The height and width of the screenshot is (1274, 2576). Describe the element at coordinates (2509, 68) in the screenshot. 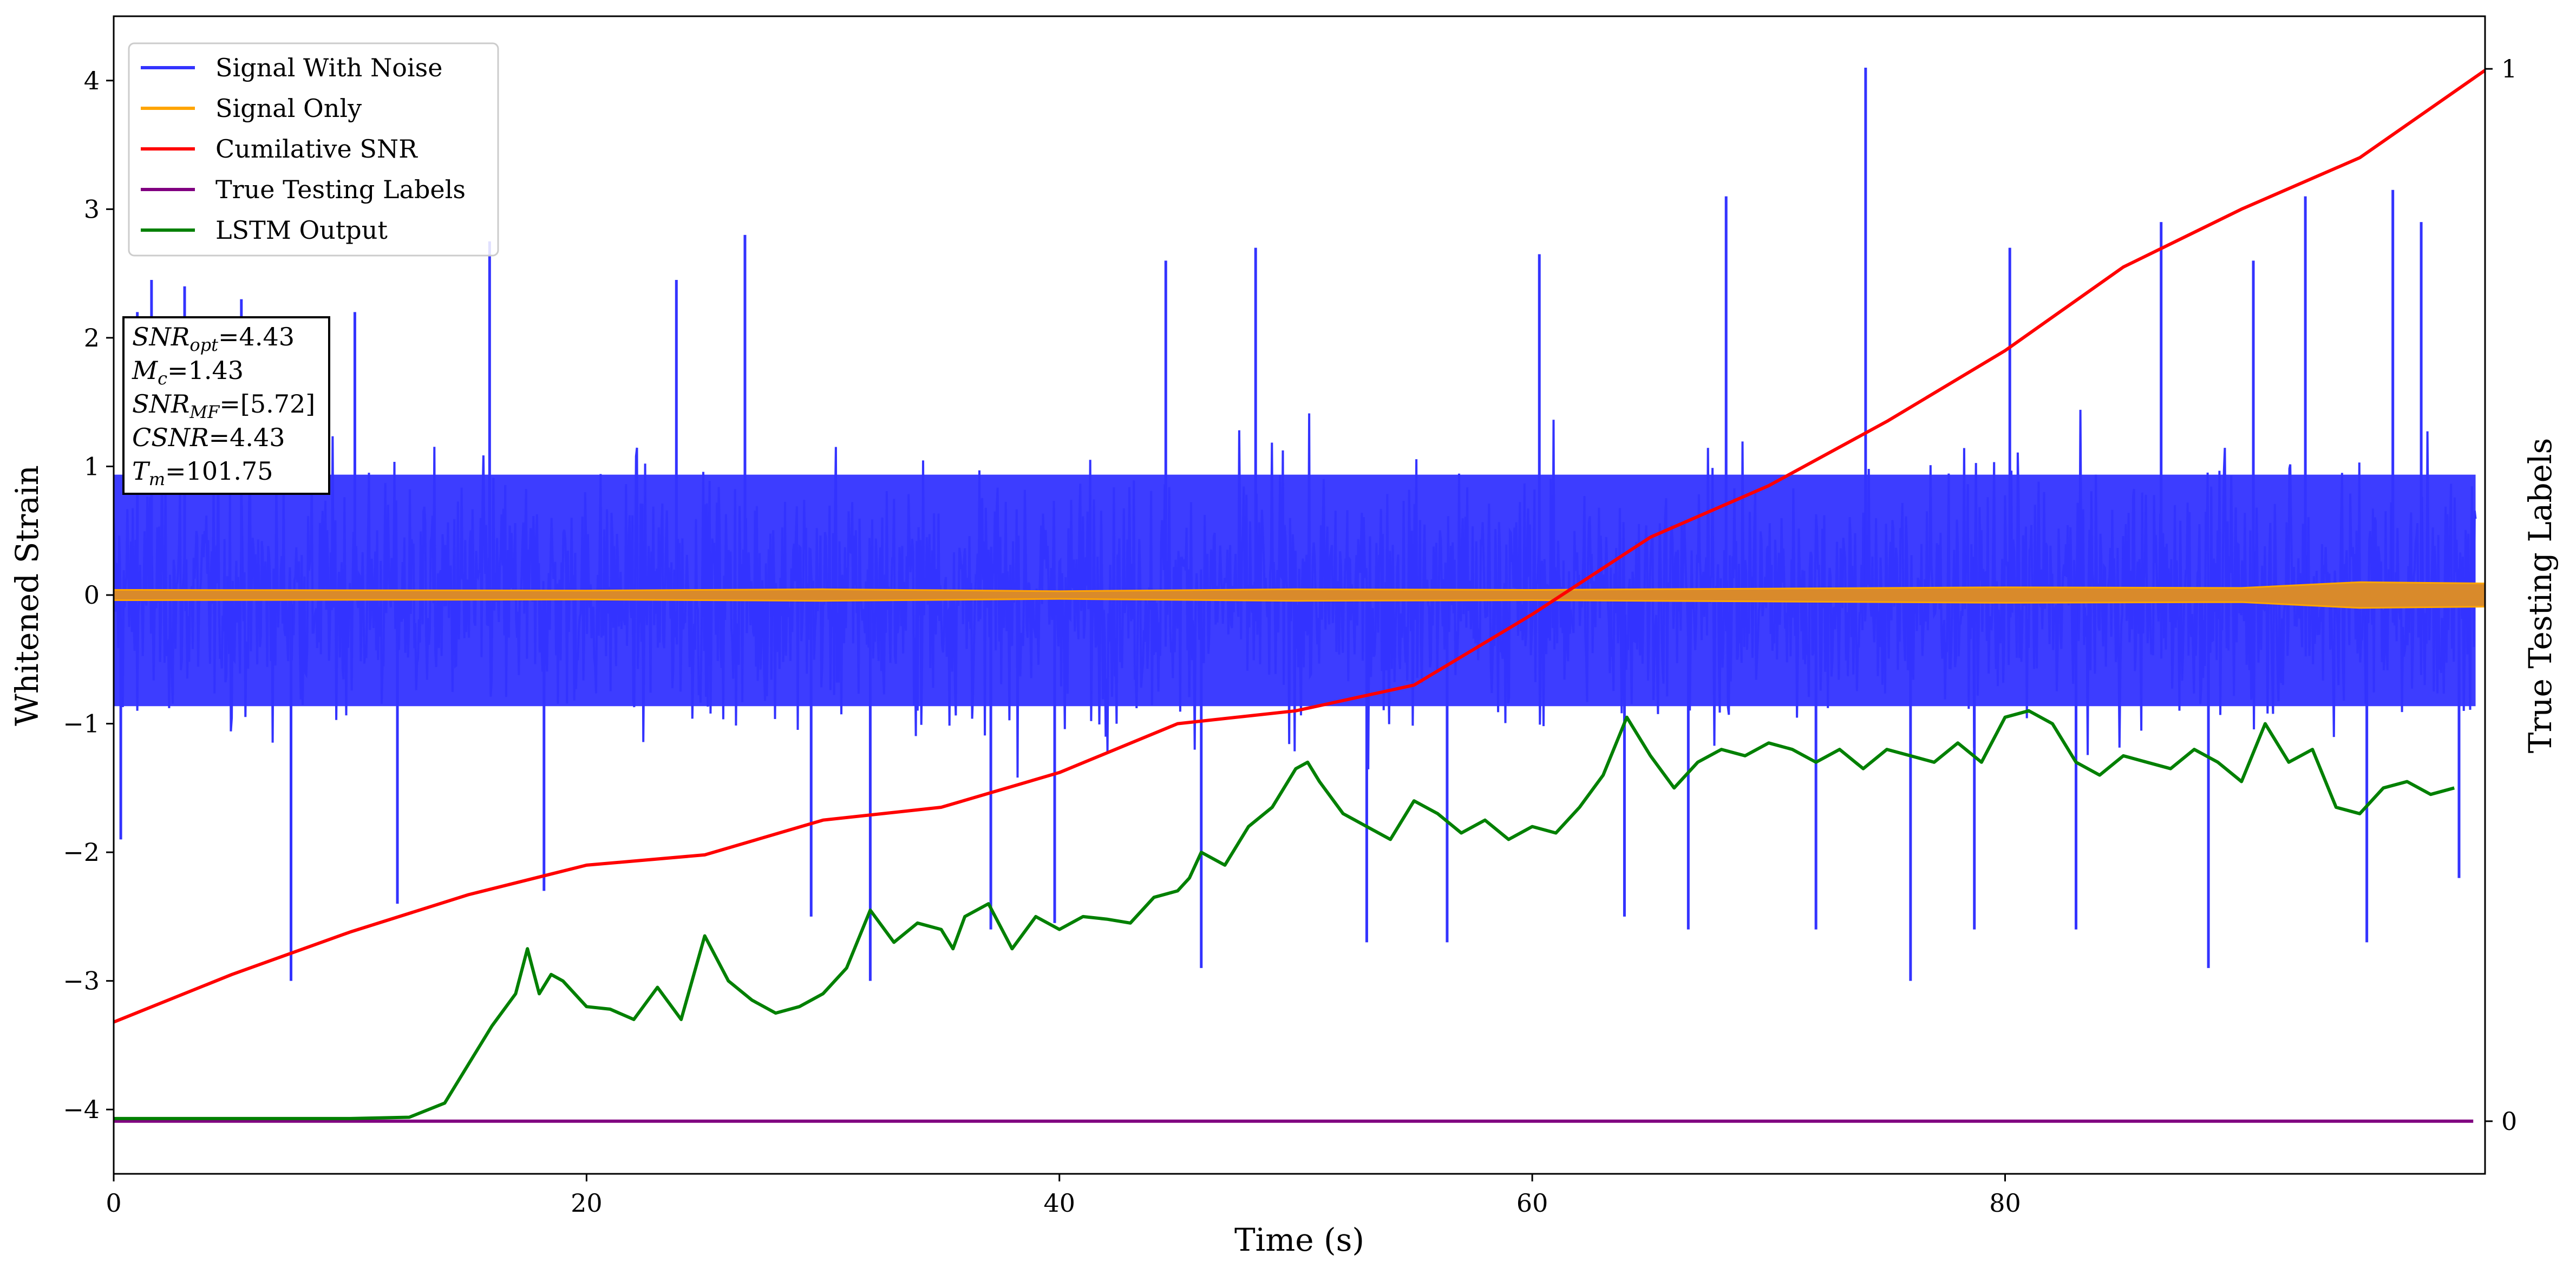

I see `y-right-tick-label: 1` at that location.